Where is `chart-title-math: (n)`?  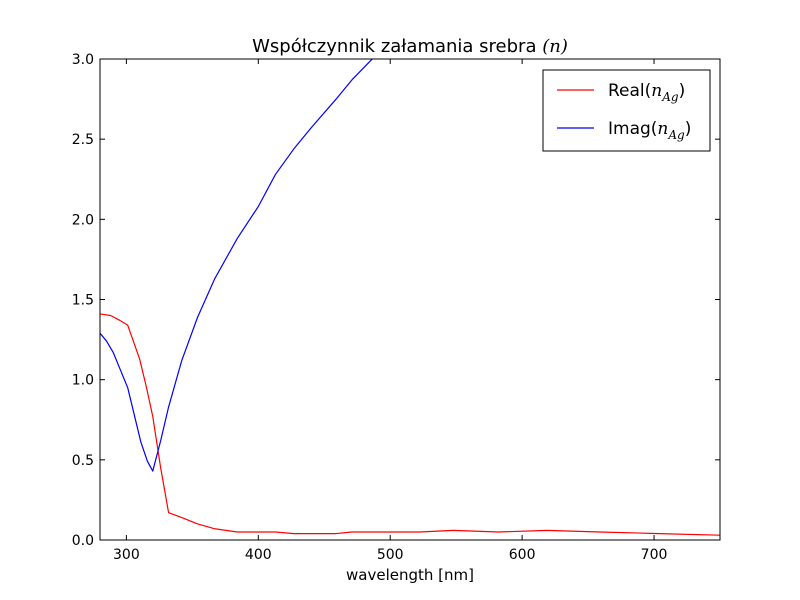 chart-title-math: (n) is located at coordinates (555, 46).